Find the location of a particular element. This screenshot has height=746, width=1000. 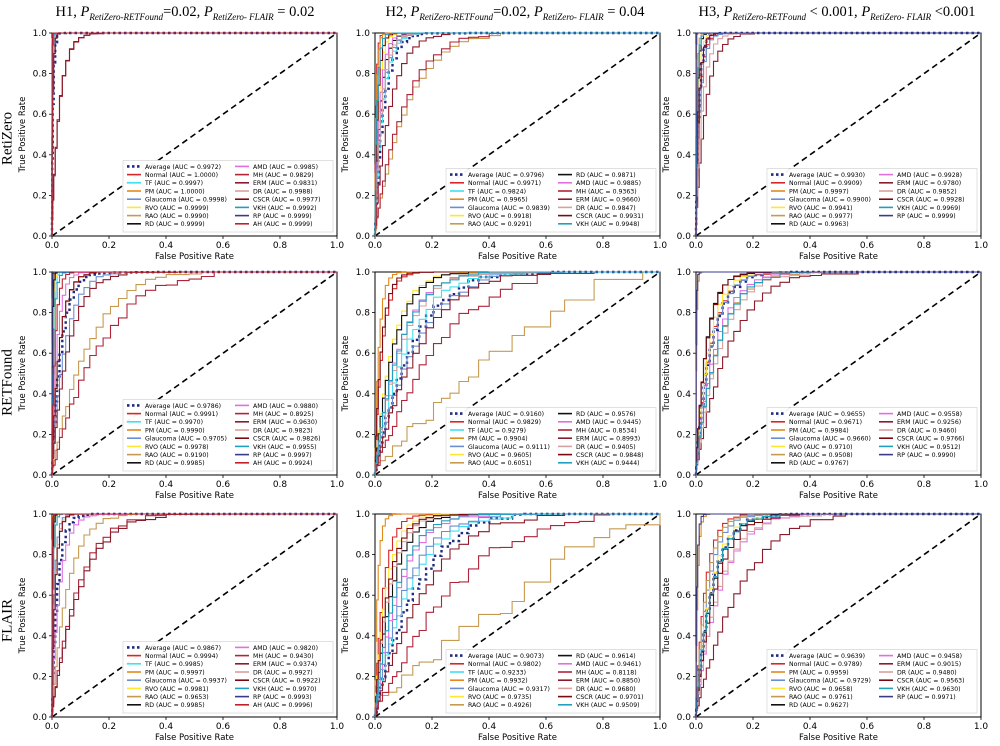

legend-entry-rp: RP (AUC = 0.9971) is located at coordinates (926, 697).